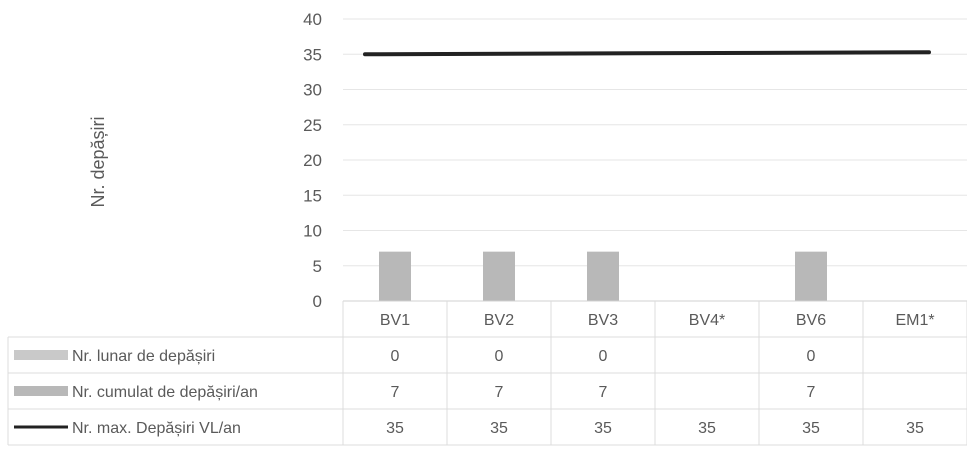 This screenshot has width=967, height=450. What do you see at coordinates (165, 392) in the screenshot?
I see `legend-label: Nr. cumulat de depășiri/an` at bounding box center [165, 392].